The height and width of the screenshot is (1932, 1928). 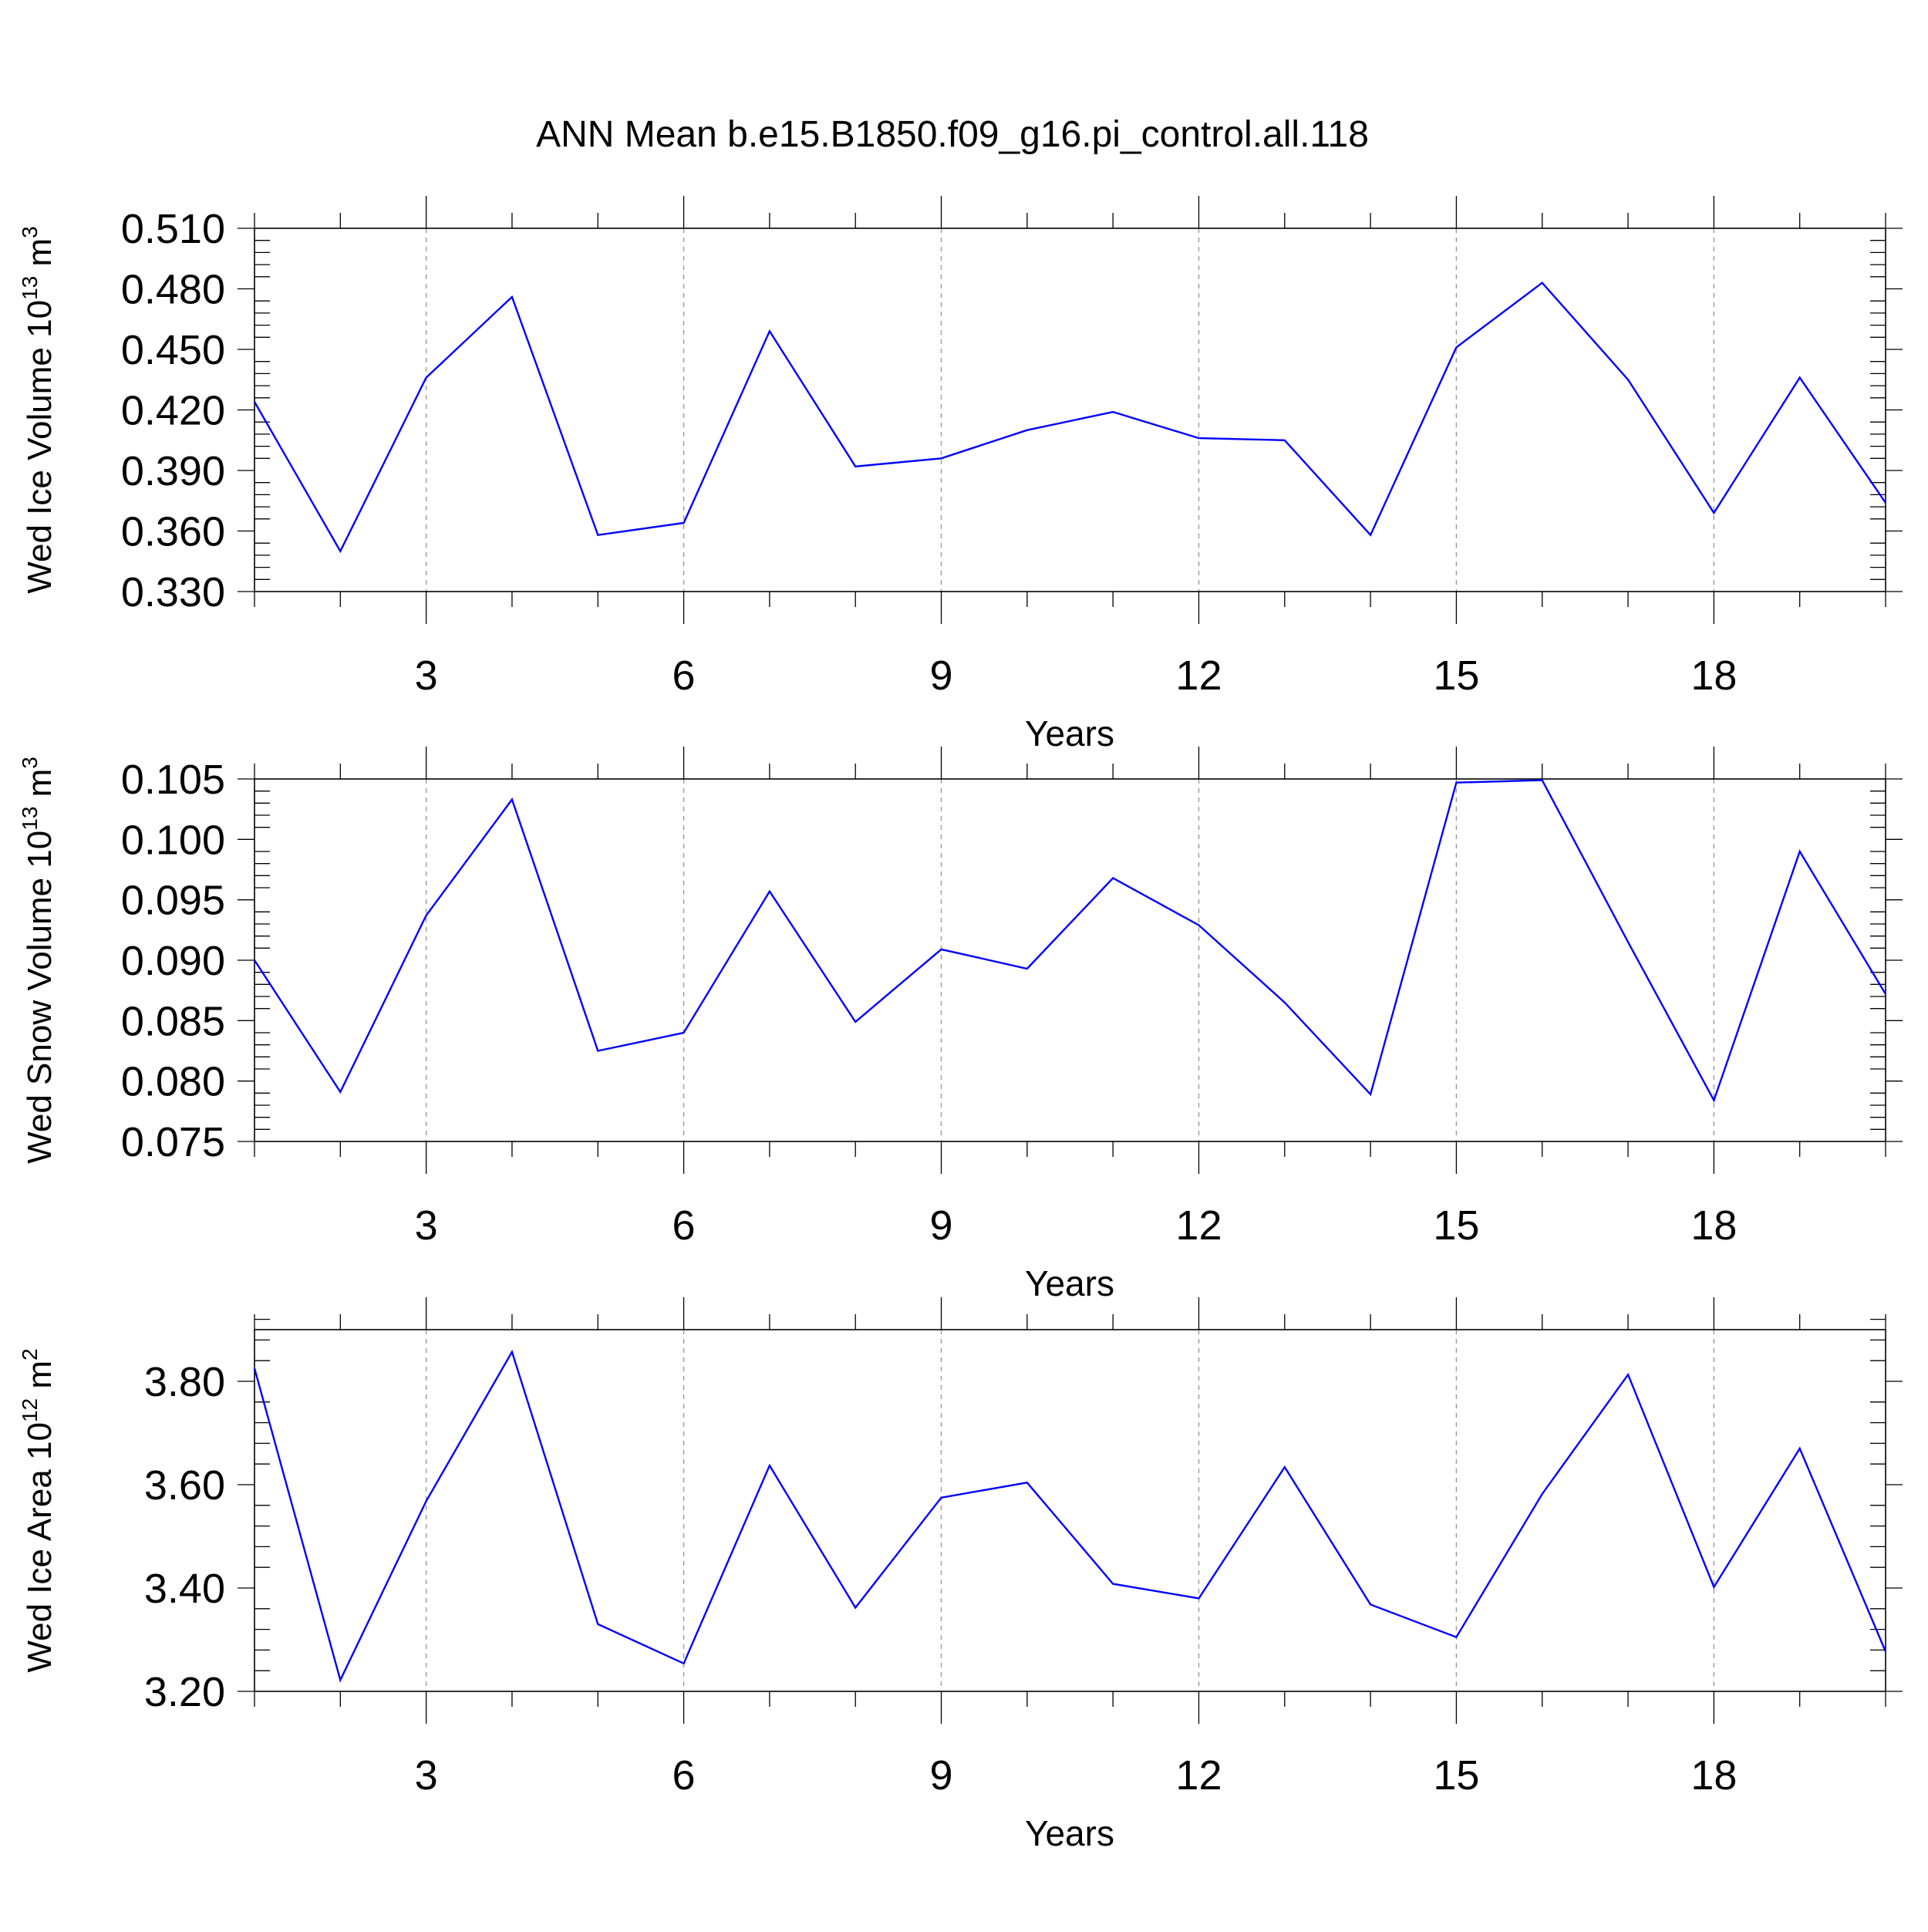 I want to click on panel-2-ytick-label-0.085: 0.085, so click(x=173, y=1021).